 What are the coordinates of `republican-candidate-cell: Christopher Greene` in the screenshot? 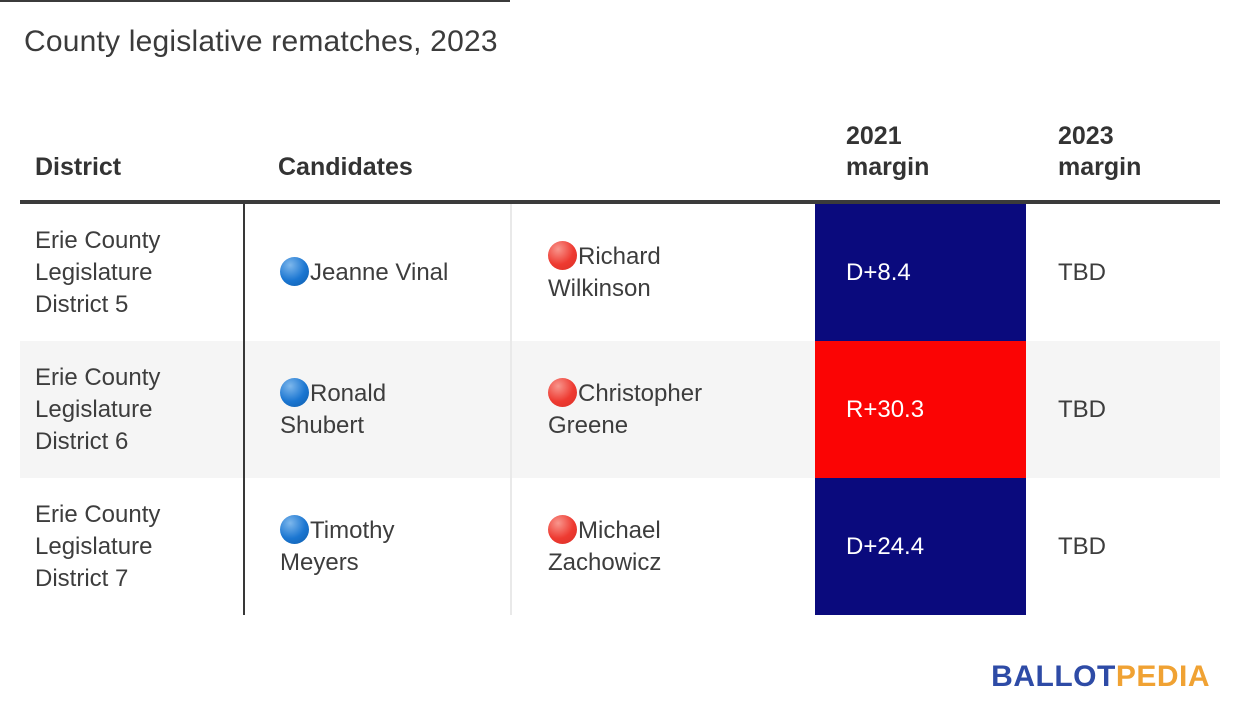 It's located at (663, 409).